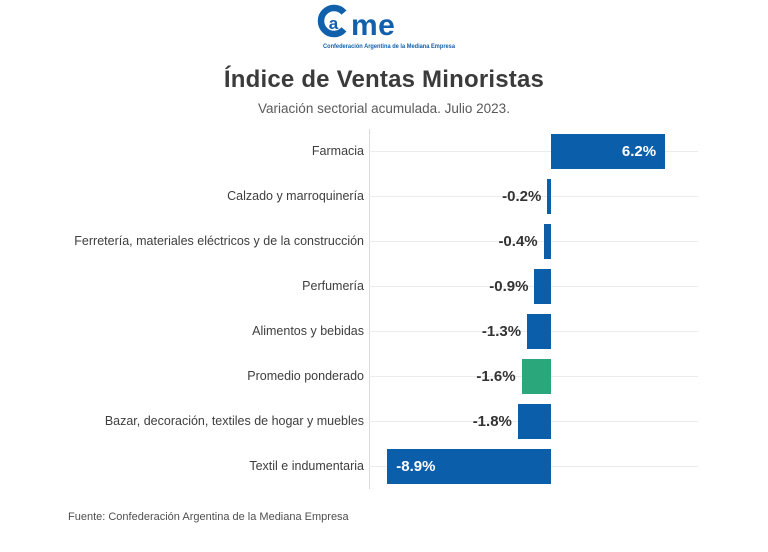 This screenshot has height=552, width=768. I want to click on logo-letters-me: me, so click(373, 25).